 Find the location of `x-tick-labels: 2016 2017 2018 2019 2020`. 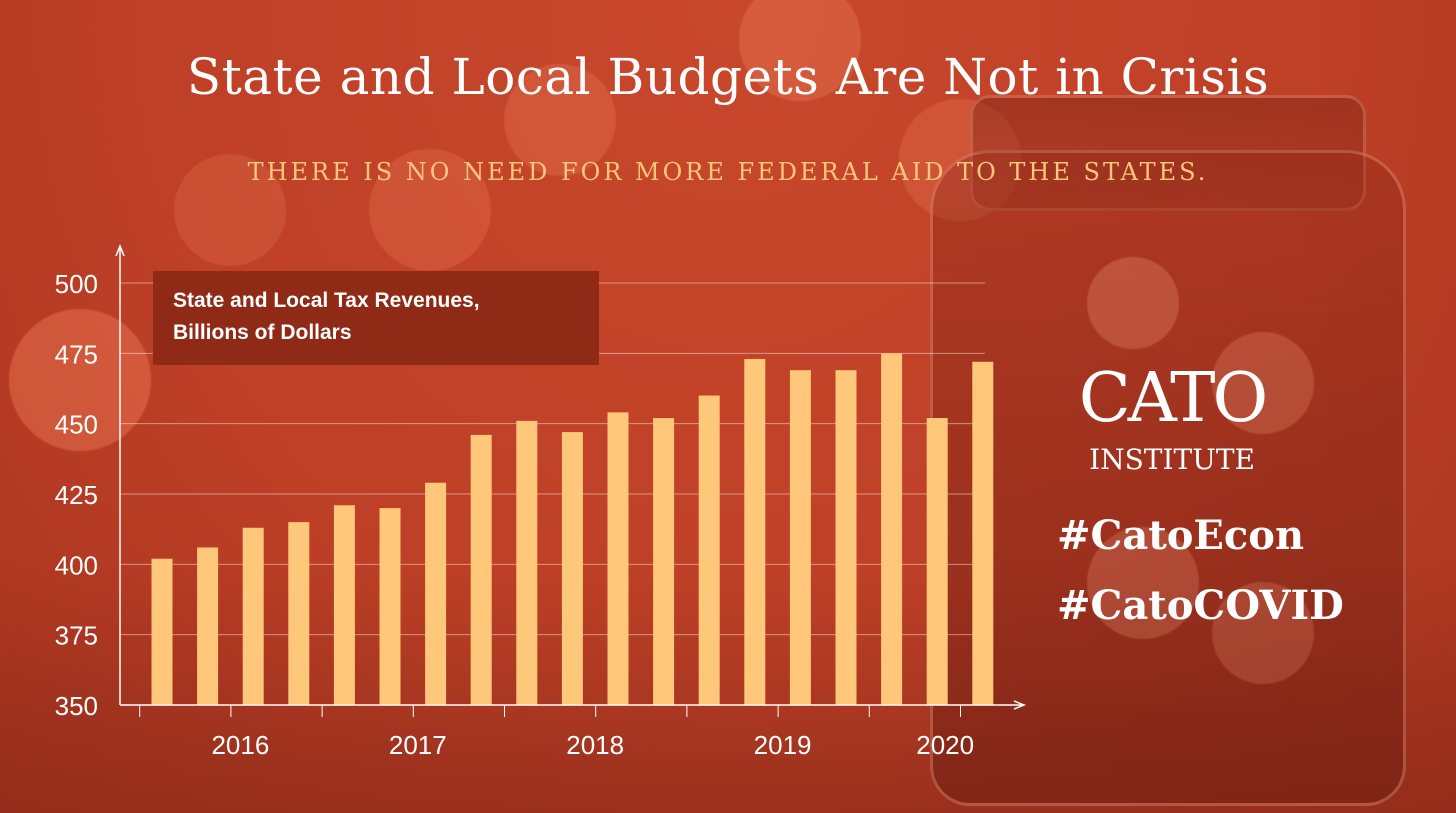

x-tick-labels: 2016 2017 2018 2019 2020 is located at coordinates (592, 745).